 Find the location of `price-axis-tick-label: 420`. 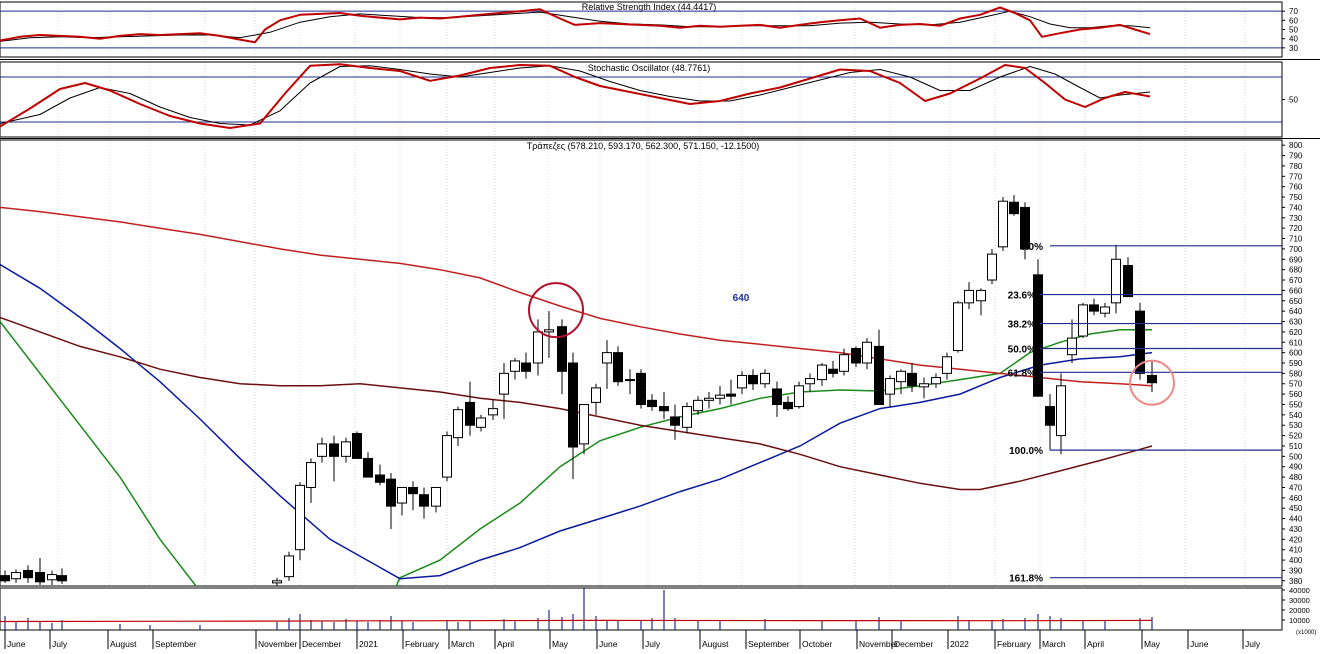

price-axis-tick-label: 420 is located at coordinates (1296, 539).